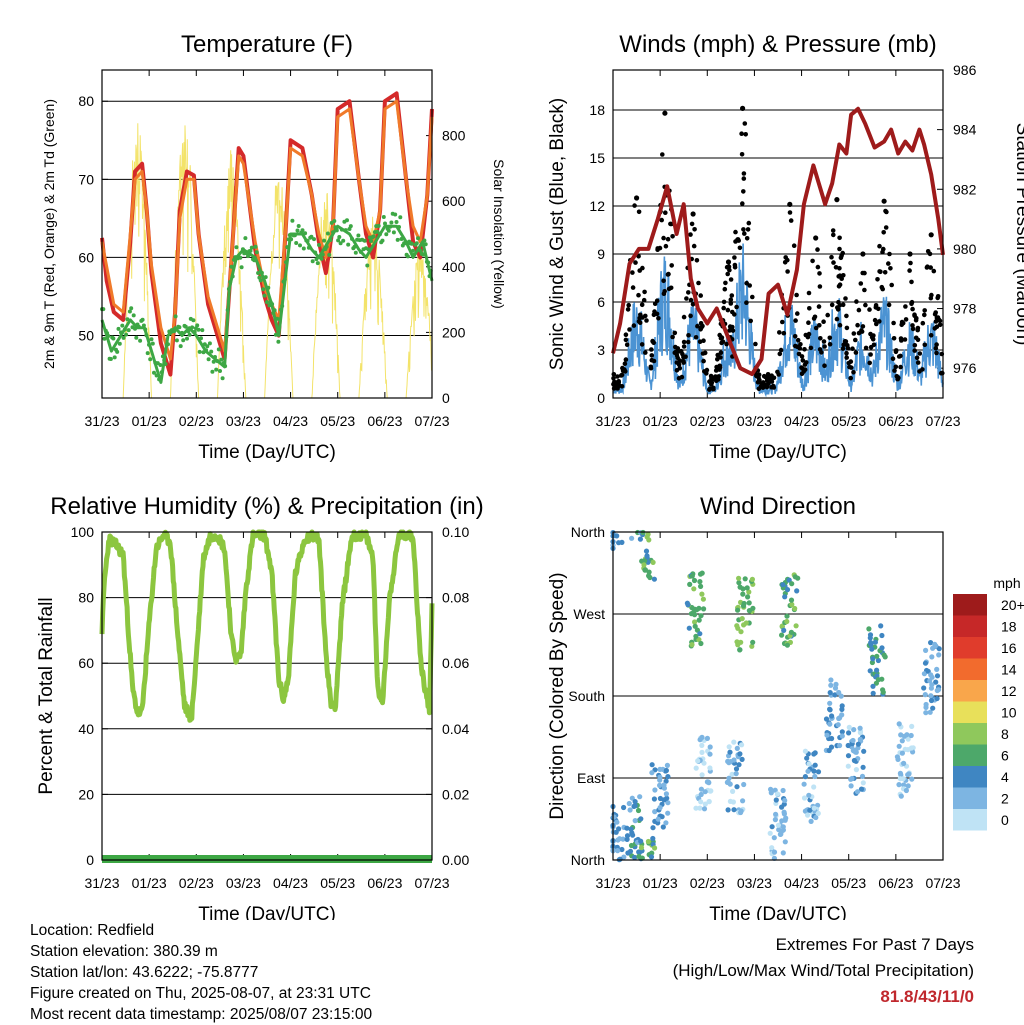 The width and height of the screenshot is (1024, 1025). Describe the element at coordinates (337, 883) in the screenshot. I see `rh-xtick-label: 05/23` at that location.